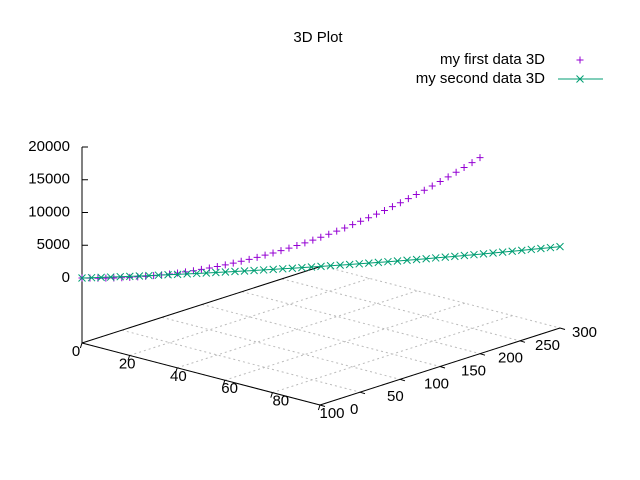 Image resolution: width=640 pixels, height=480 pixels. What do you see at coordinates (331, 413) in the screenshot?
I see `x-tick-label: 100` at bounding box center [331, 413].